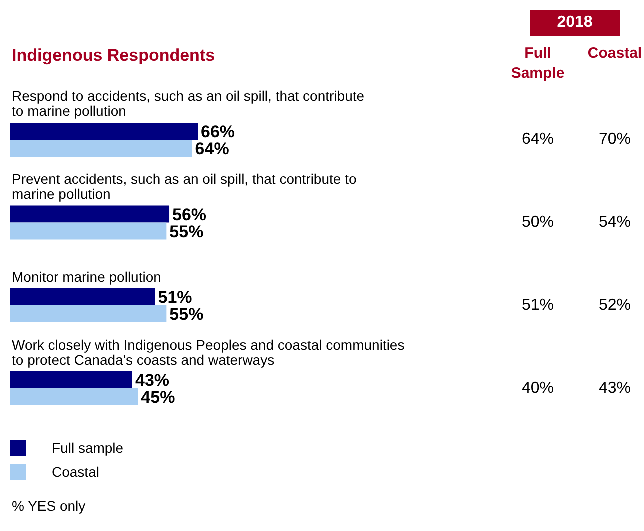 The width and height of the screenshot is (644, 531). What do you see at coordinates (615, 54) in the screenshot?
I see `text: Coastal` at bounding box center [615, 54].